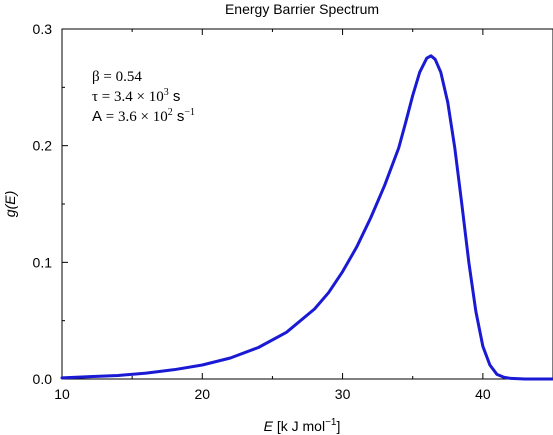 The image size is (553, 435). What do you see at coordinates (338, 426) in the screenshot?
I see `x-axis-units-close: ]` at bounding box center [338, 426].